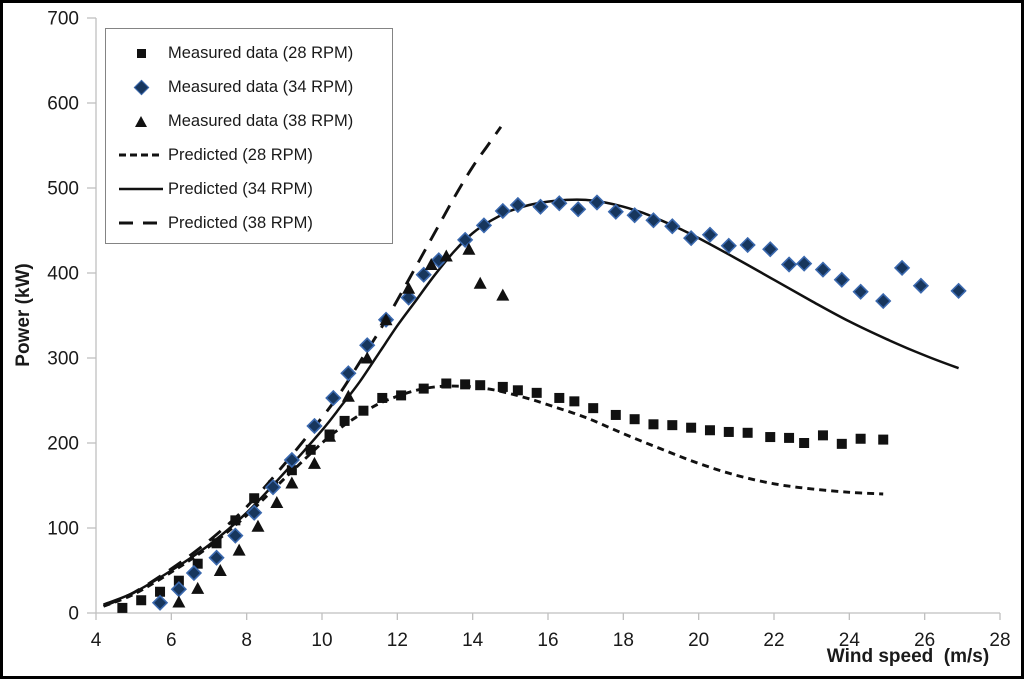  Describe the element at coordinates (261, 52) in the screenshot. I see `legend-label: Measured data (28 RPM)` at that location.